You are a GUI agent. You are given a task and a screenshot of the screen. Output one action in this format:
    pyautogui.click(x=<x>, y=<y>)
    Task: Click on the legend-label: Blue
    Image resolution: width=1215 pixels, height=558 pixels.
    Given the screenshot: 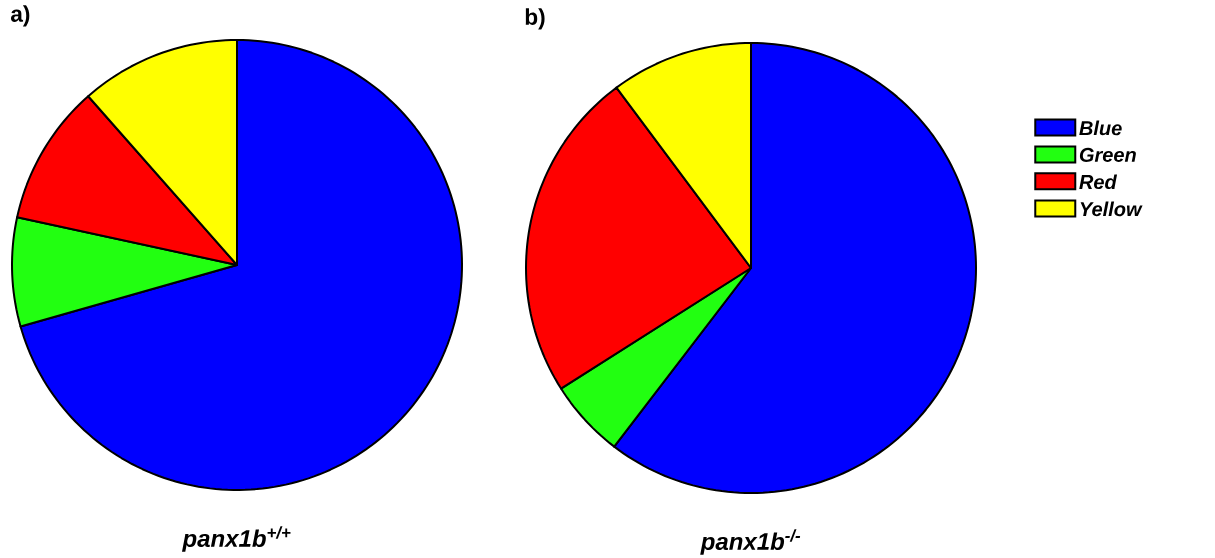 What is the action you would take?
    pyautogui.click(x=1100, y=128)
    